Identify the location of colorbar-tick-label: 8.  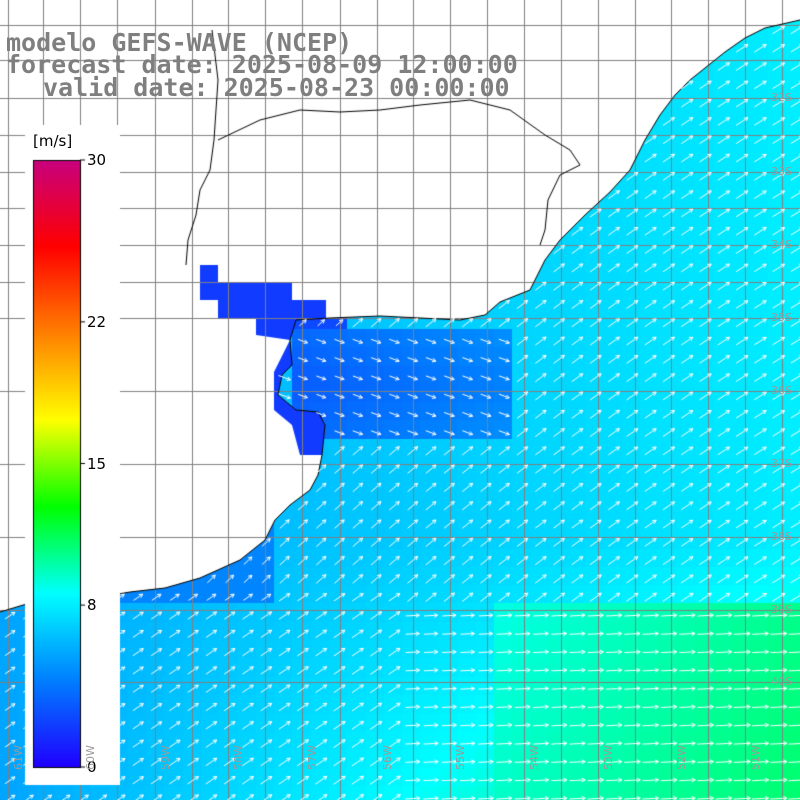
(92, 605).